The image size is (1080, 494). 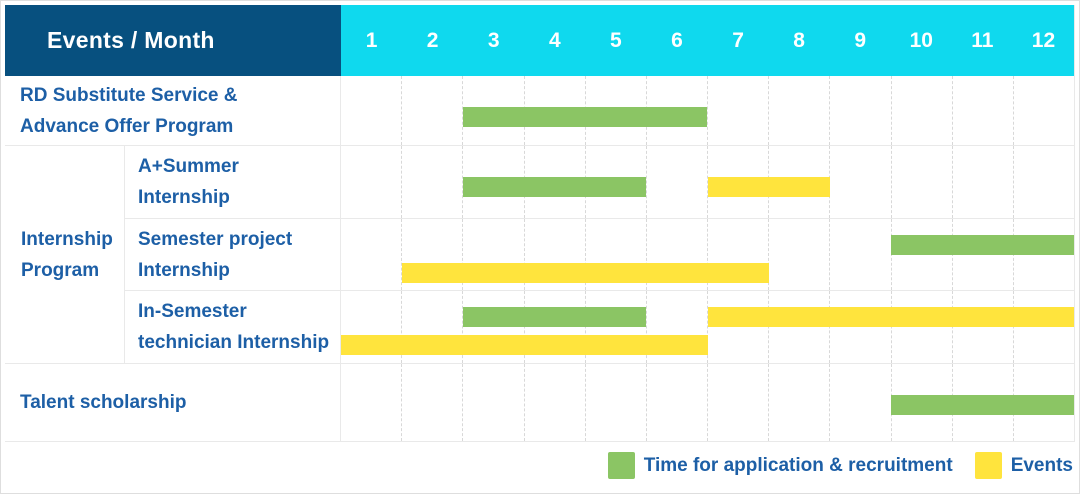 I want to click on group-label-line: Internship, so click(x=67, y=239).